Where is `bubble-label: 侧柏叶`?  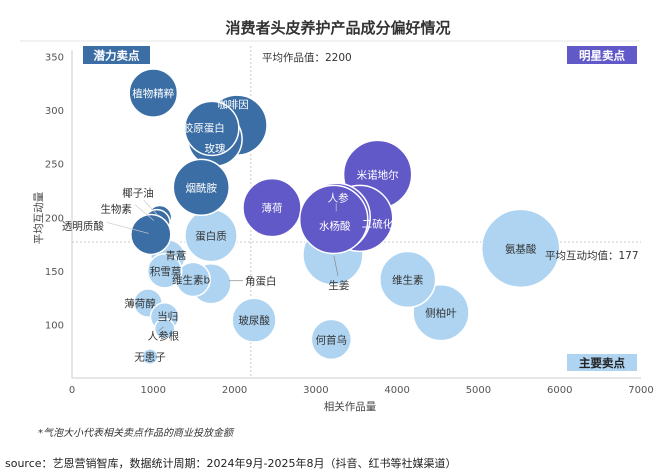
bubble-label: 侧柏叶 is located at coordinates (441, 313).